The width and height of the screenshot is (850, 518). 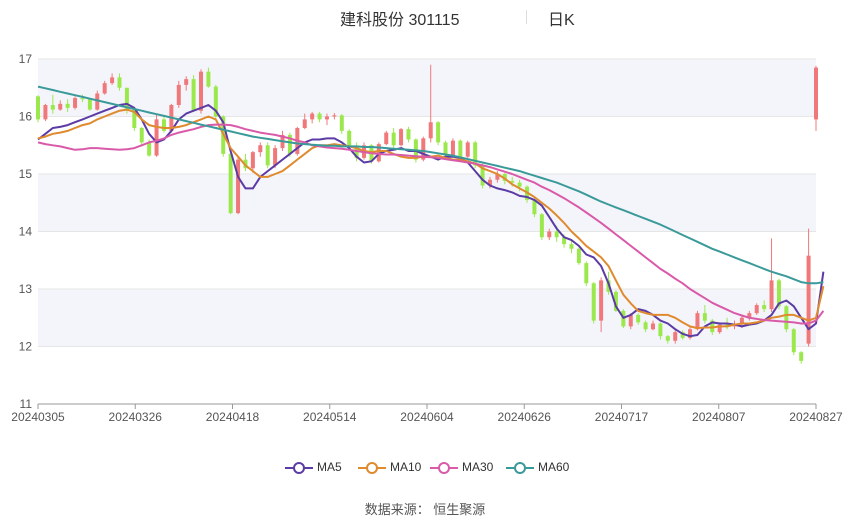 I want to click on y-axis: 11 12 13 14 15 16 17, so click(x=26, y=231).